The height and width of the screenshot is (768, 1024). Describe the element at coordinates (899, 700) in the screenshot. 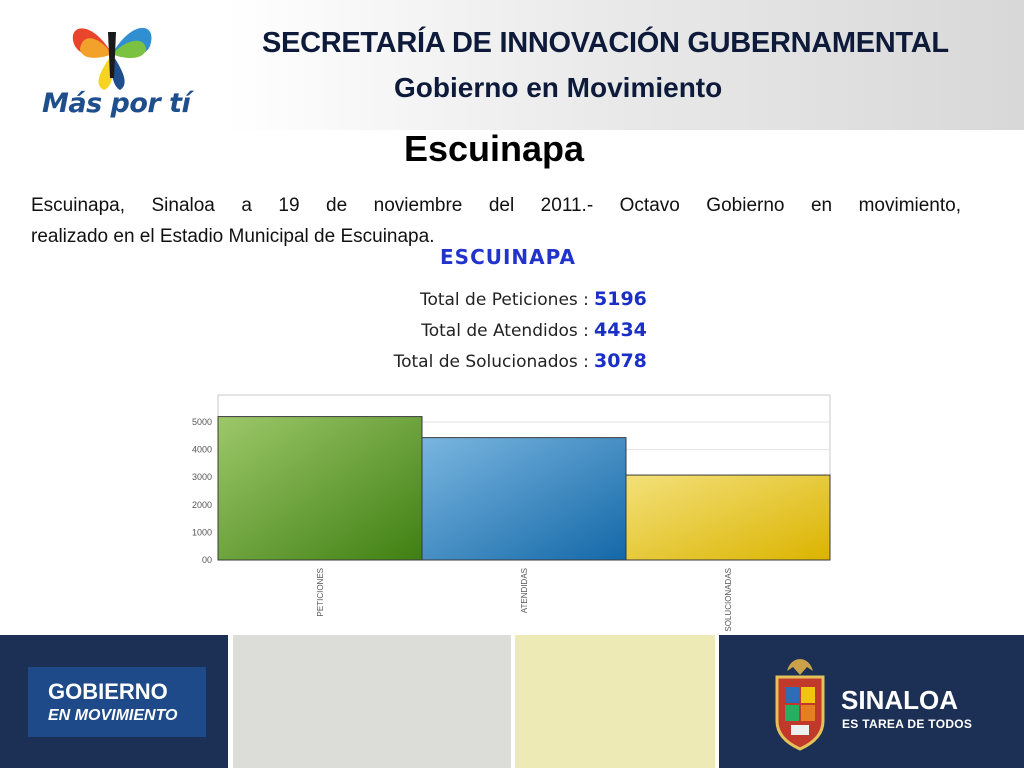

I see `footer-right-line-1: SINALOA` at that location.